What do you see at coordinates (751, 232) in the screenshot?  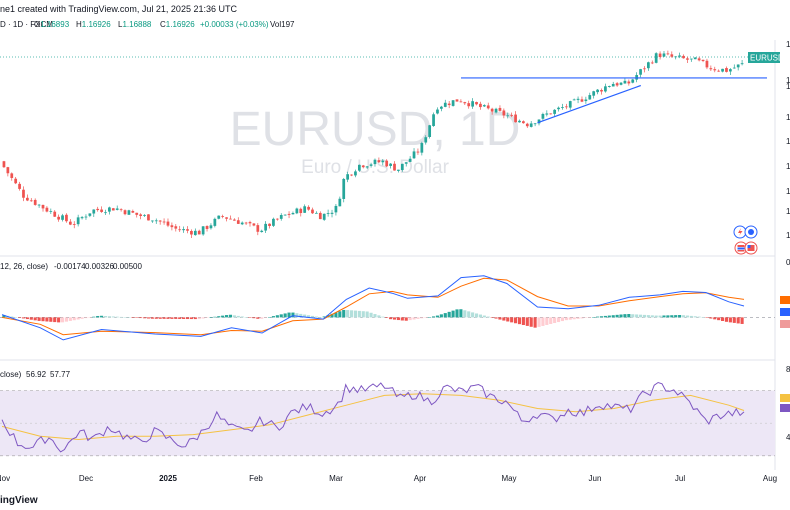 I see `target-icon` at bounding box center [751, 232].